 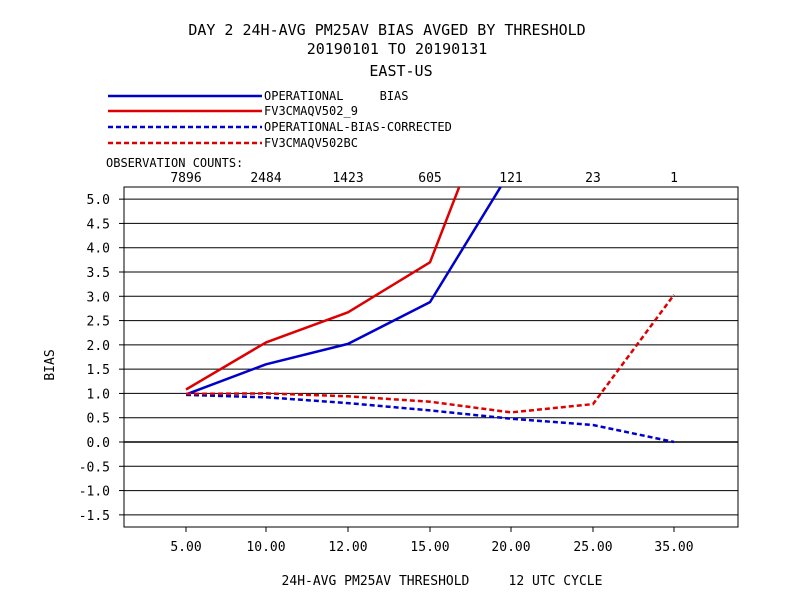 I want to click on chart-title-line-2: 20190101 TO 20190131, so click(x=397, y=49).